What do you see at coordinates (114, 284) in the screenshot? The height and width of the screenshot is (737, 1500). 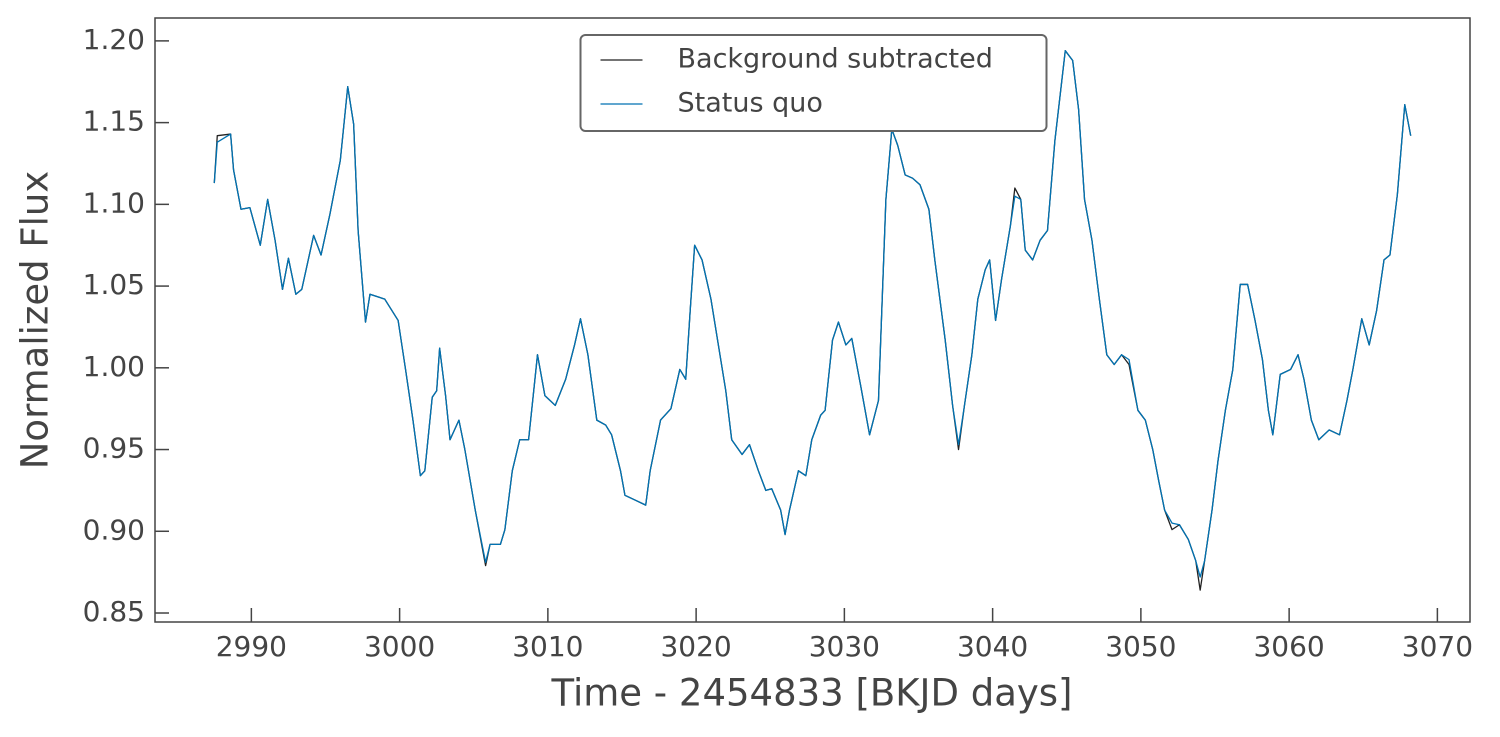 I see `y-tick-label: 1.05` at bounding box center [114, 284].